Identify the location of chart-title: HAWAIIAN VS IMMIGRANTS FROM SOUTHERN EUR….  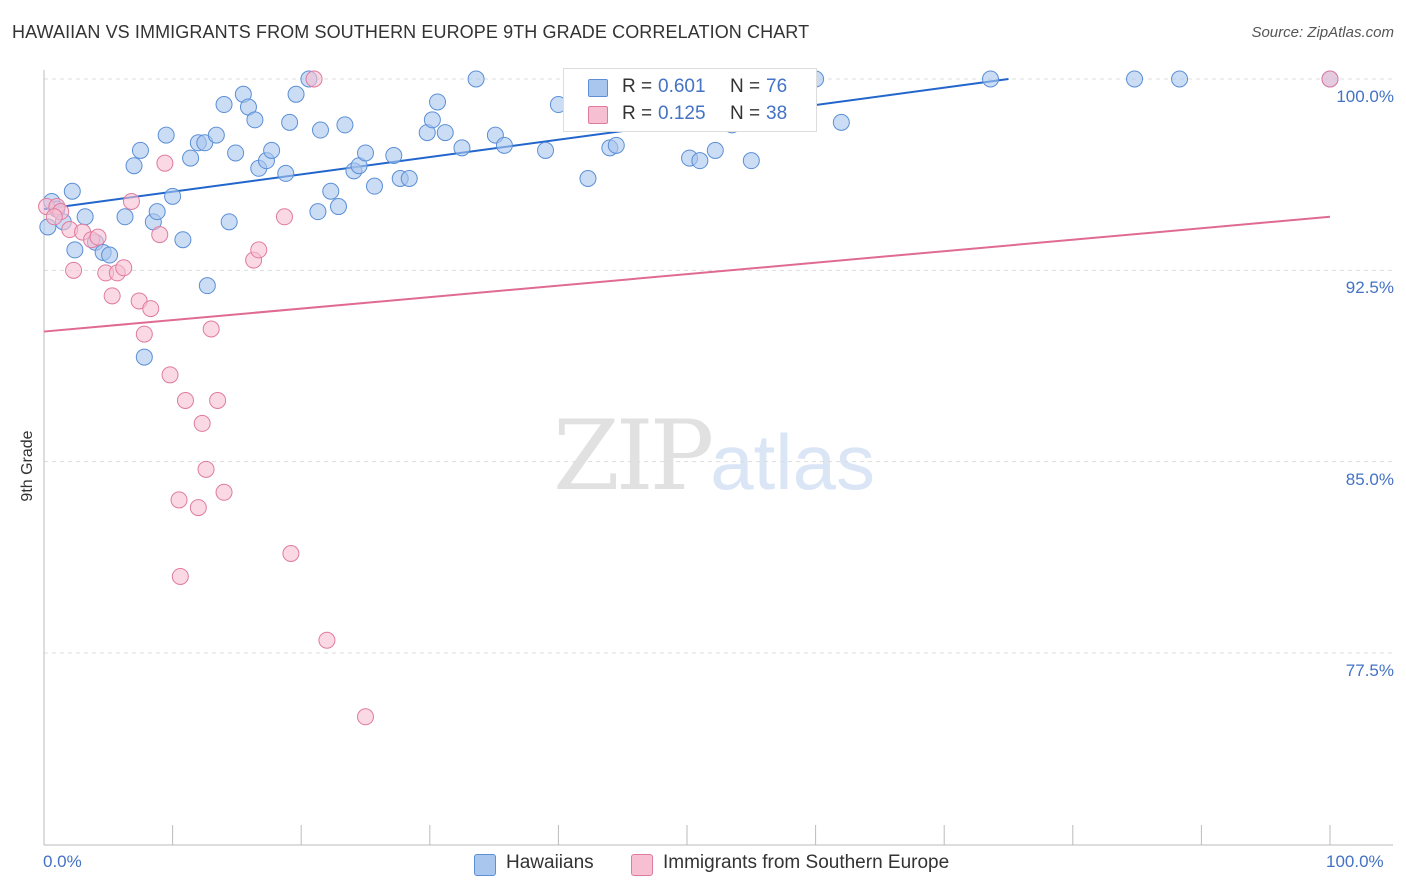
(411, 32).